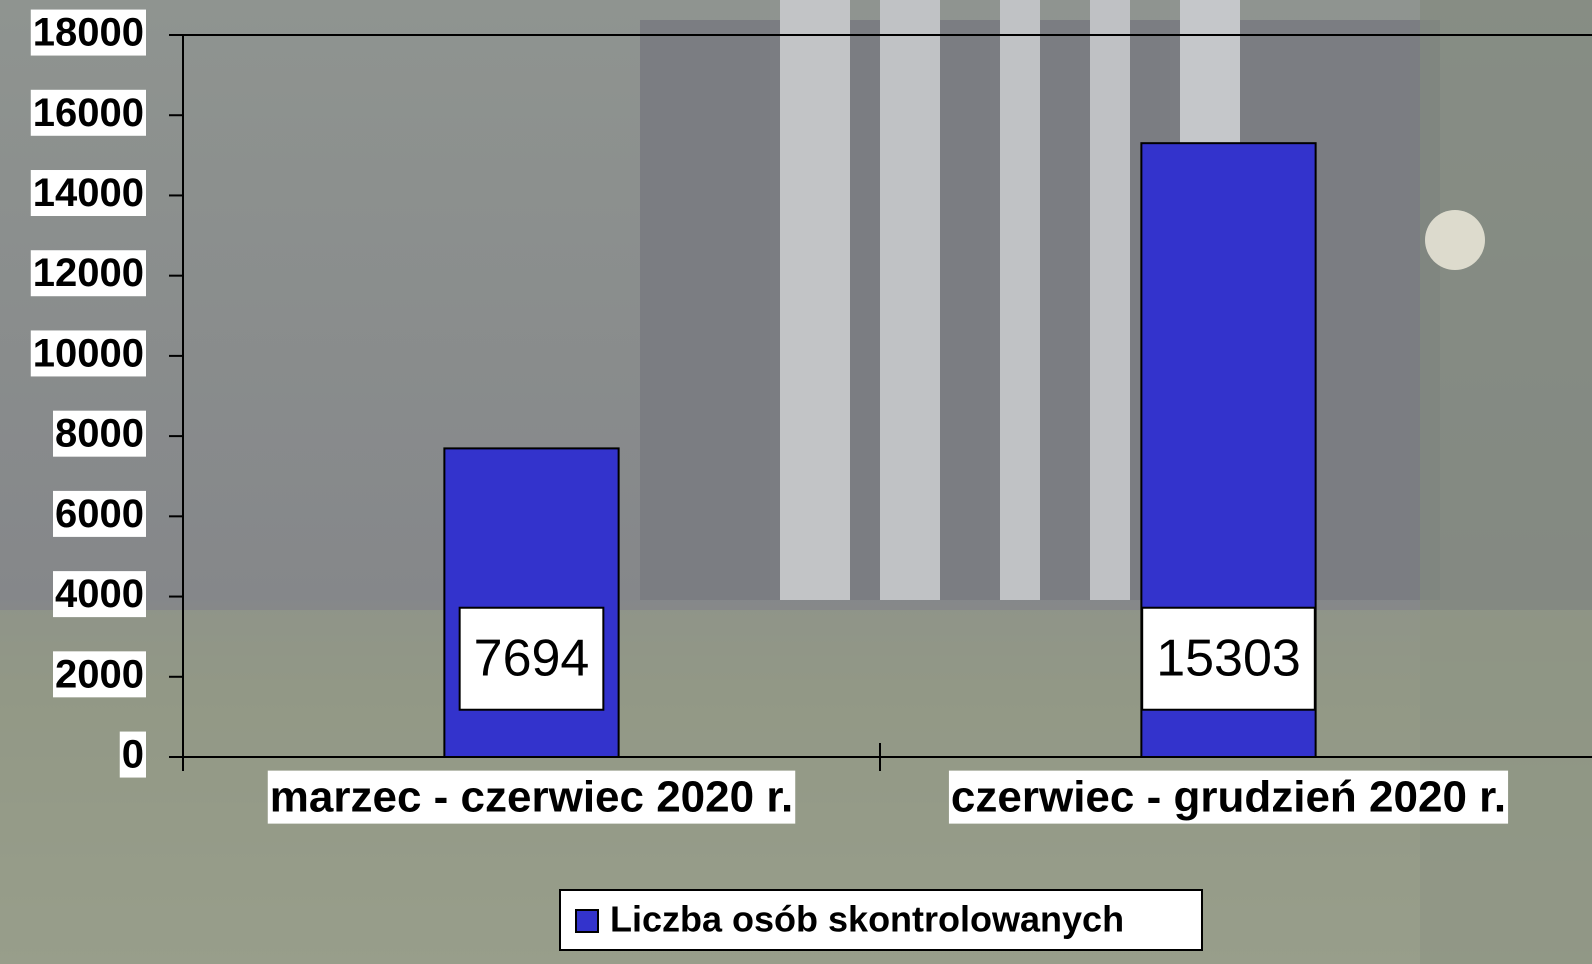 Image resolution: width=1592 pixels, height=964 pixels. I want to click on legend-box, so click(881, 920).